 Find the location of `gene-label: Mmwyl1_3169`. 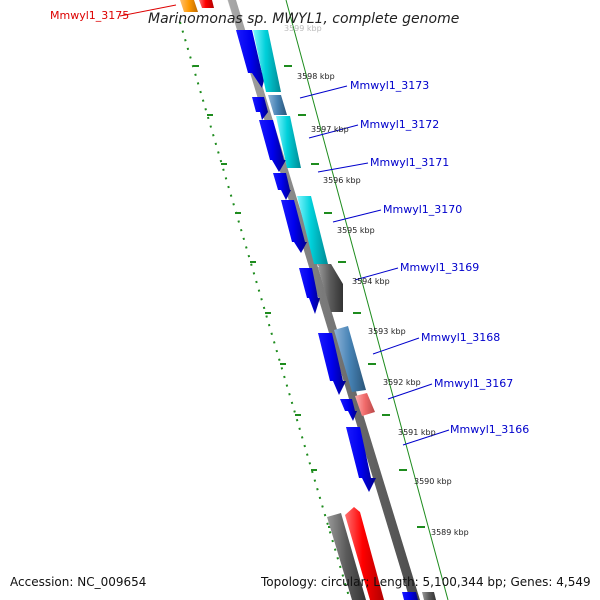

gene-label: Mmwyl1_3169 is located at coordinates (439, 267).